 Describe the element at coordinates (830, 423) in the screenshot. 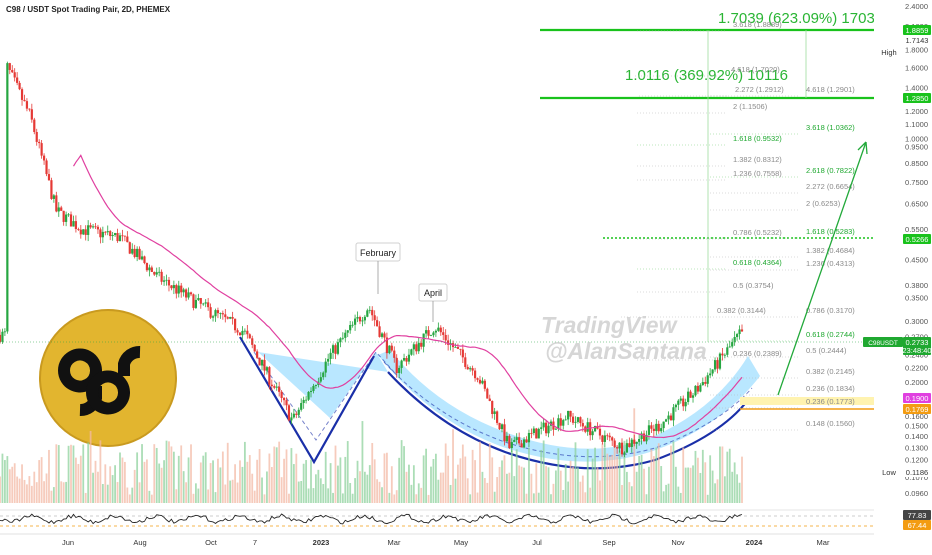

I see `fib-label-gray: 0.148 (0.1560)` at that location.